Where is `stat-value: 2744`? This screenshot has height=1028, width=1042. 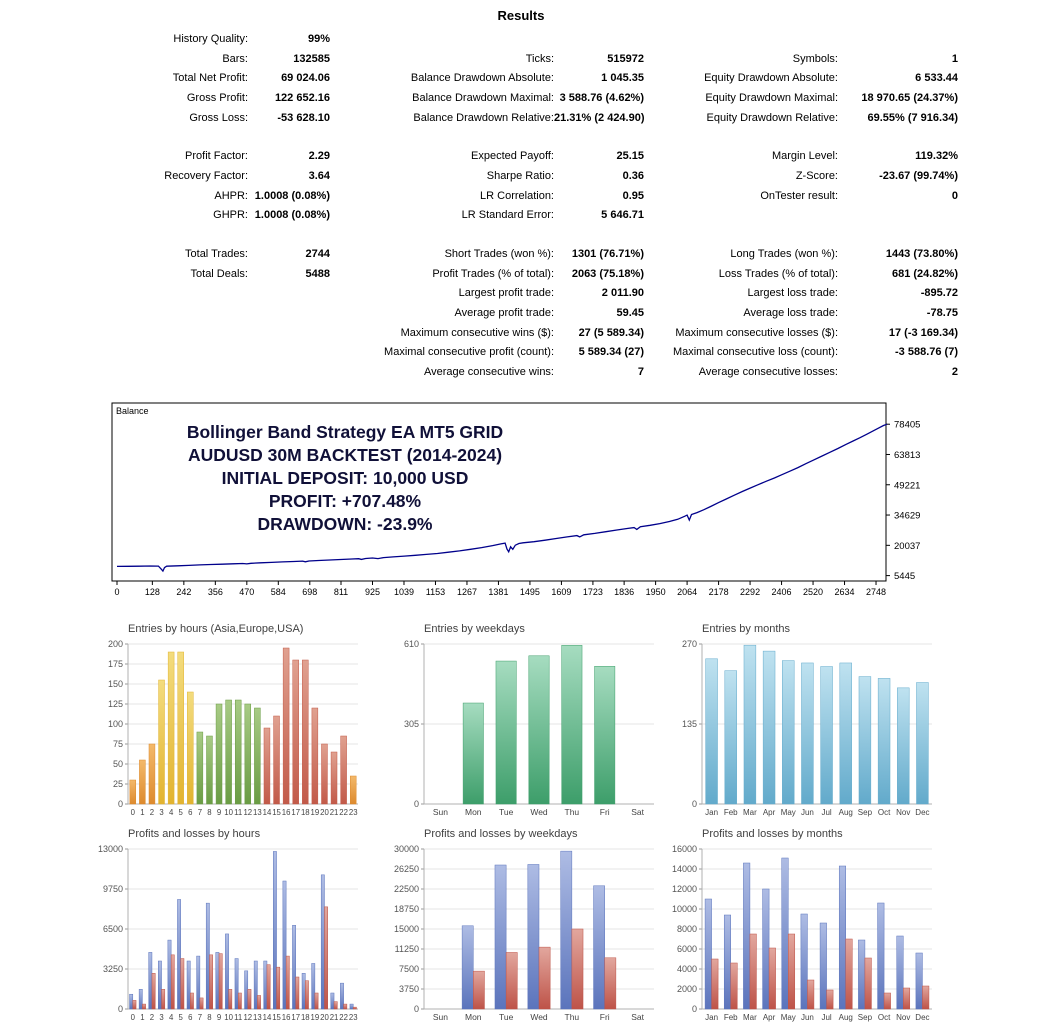 stat-value: 2744 is located at coordinates (317, 254).